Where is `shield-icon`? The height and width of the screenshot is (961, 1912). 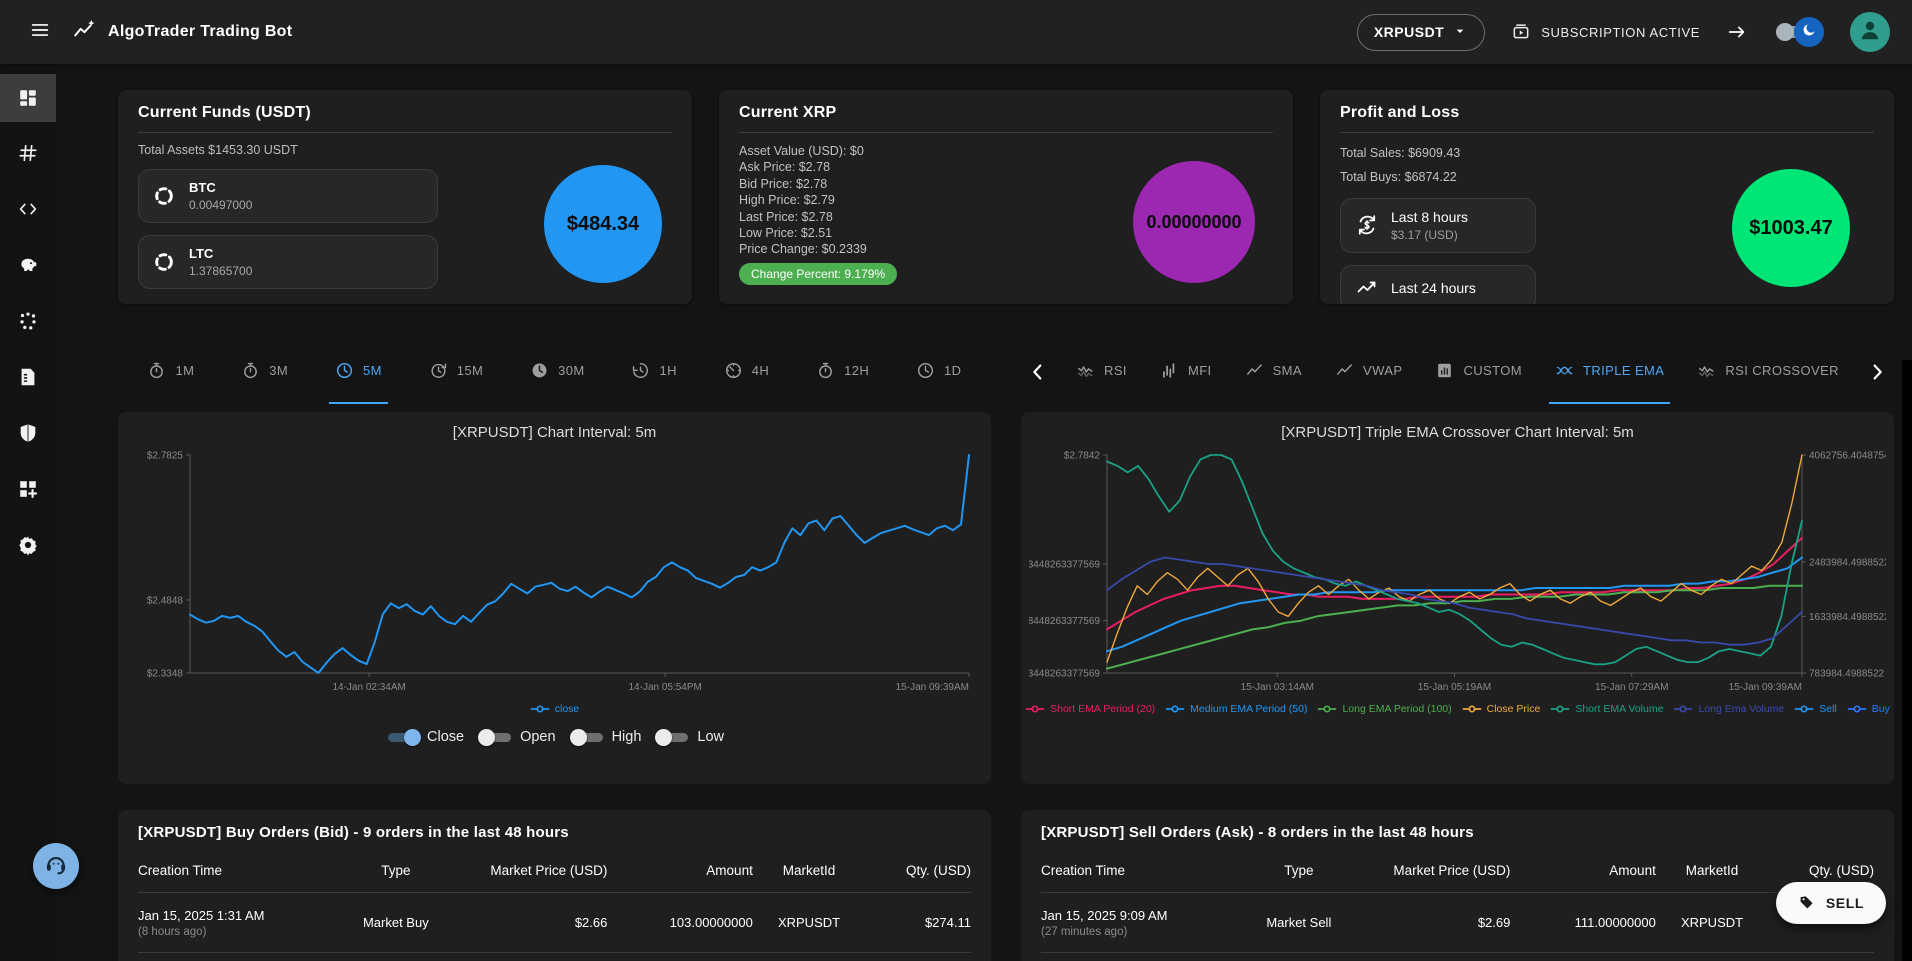
shield-icon is located at coordinates (28, 433).